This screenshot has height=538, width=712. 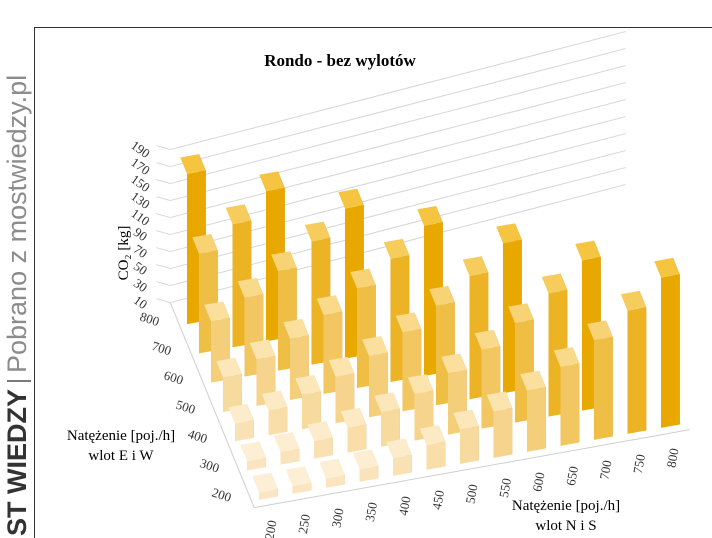 What do you see at coordinates (304, 524) in the screenshot?
I see `x-tick-label: 250` at bounding box center [304, 524].